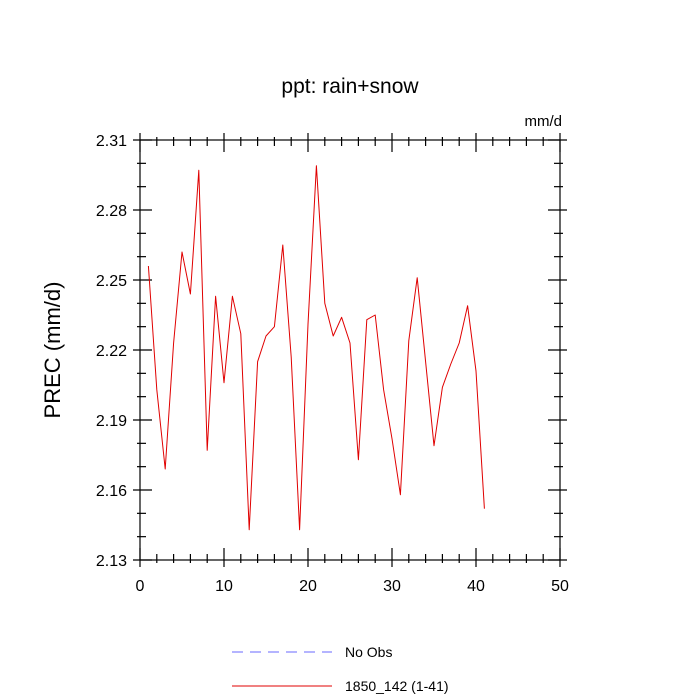 The height and width of the screenshot is (700, 700). Describe the element at coordinates (476, 586) in the screenshot. I see `x-tick-label: 40` at that location.